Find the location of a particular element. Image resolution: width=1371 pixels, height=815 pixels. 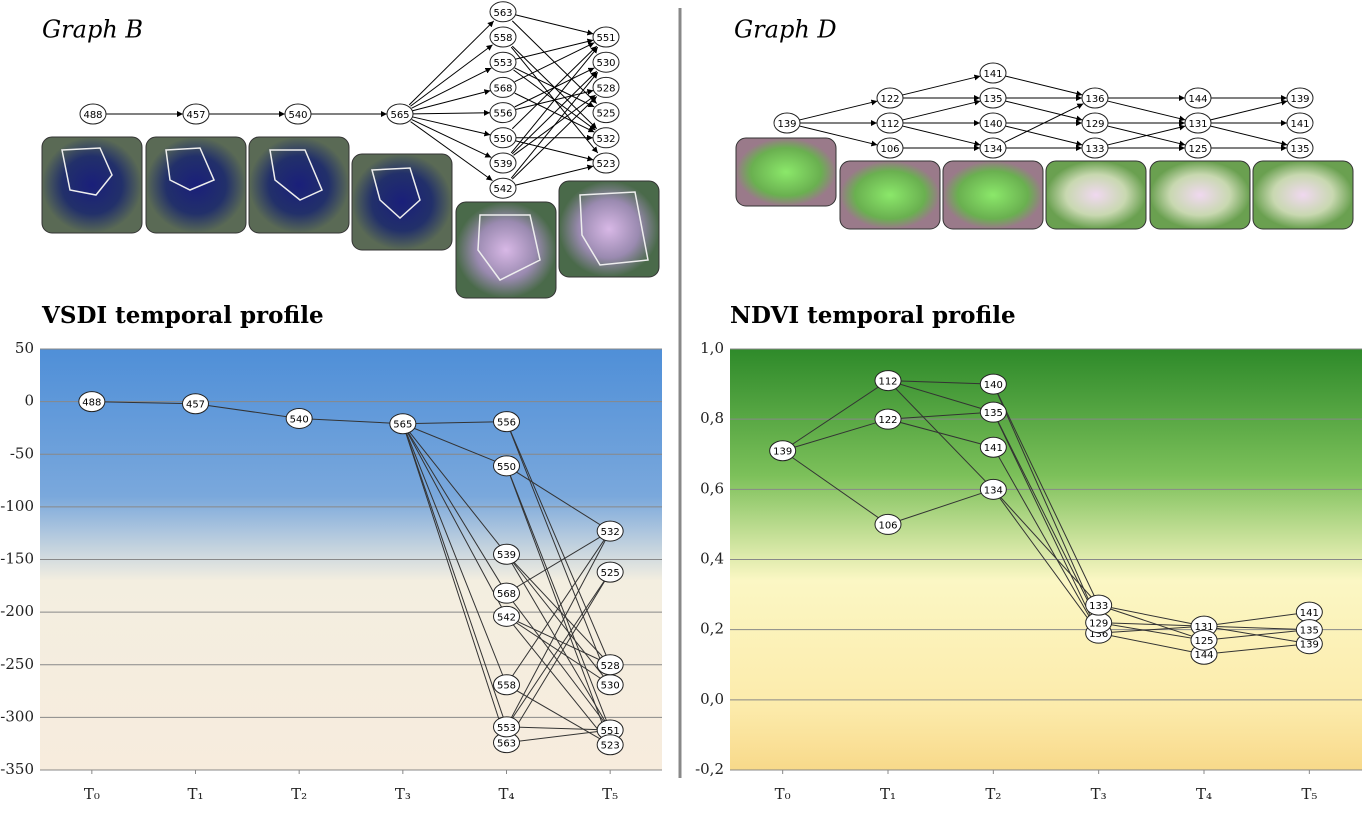

node-label: 136 is located at coordinates (1098, 634).